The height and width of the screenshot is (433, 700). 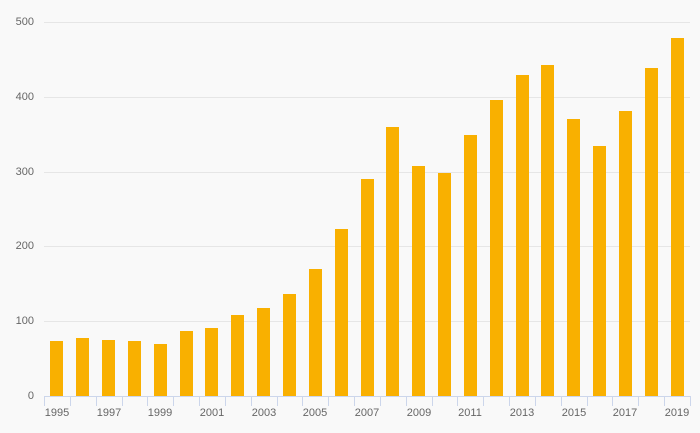 I want to click on column-bar-2007, so click(x=367, y=287).